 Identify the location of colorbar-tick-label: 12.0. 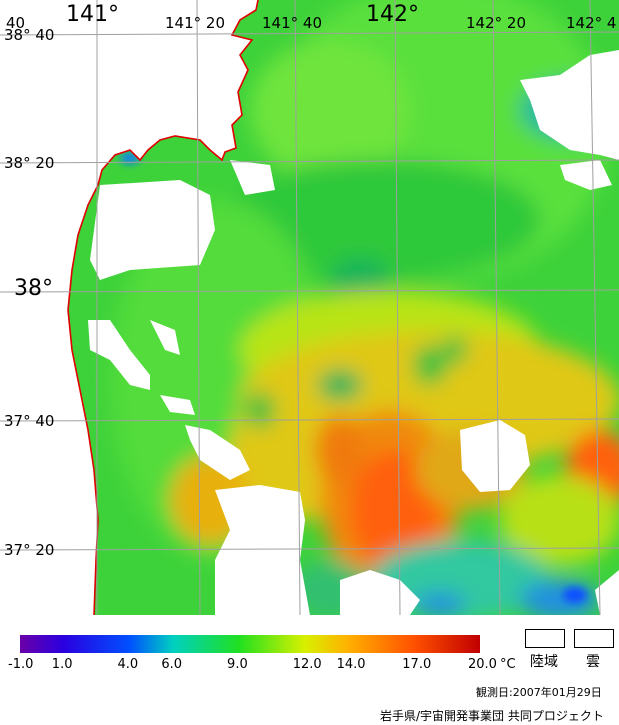
(307, 664).